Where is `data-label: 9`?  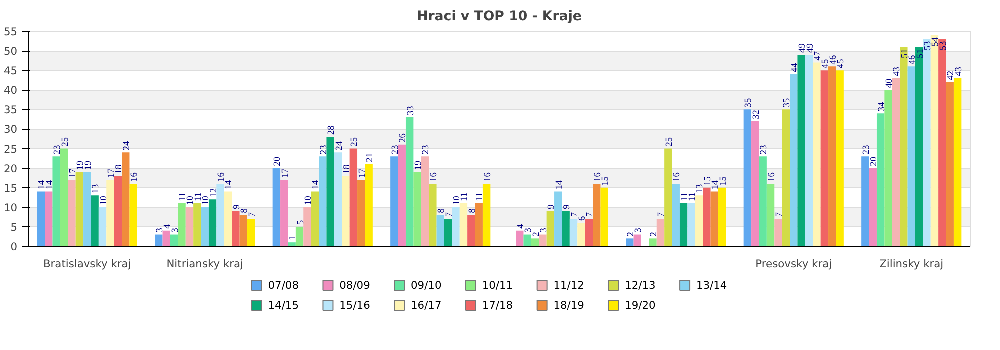 data-label: 9 is located at coordinates (567, 207).